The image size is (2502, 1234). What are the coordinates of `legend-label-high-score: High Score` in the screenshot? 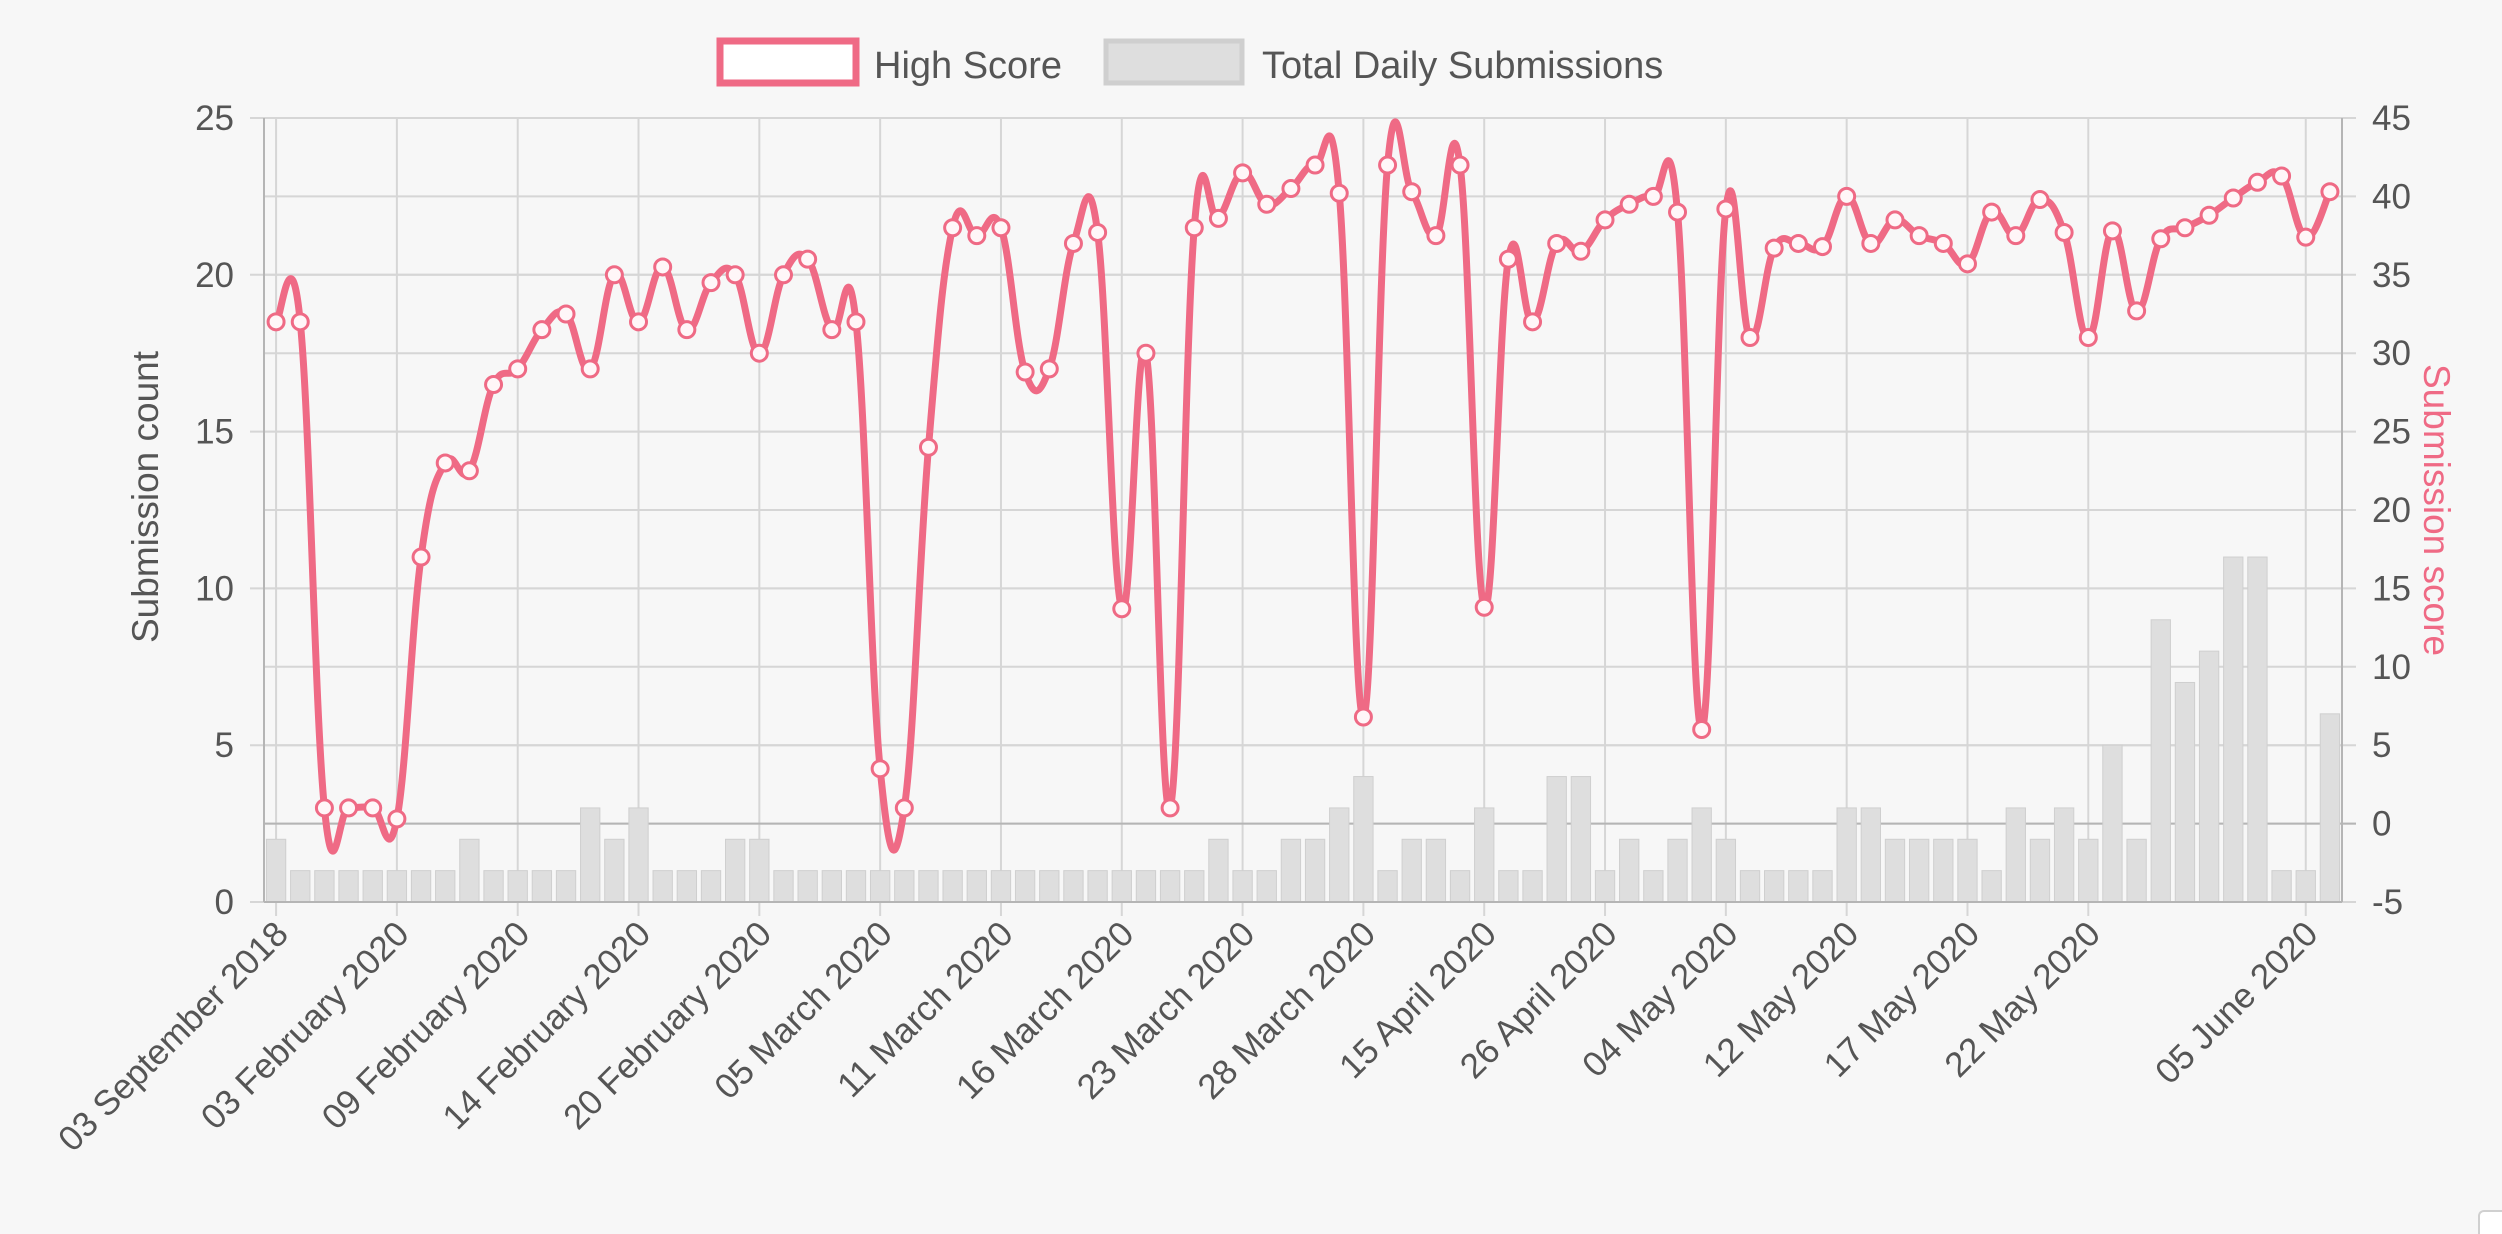 It's located at (968, 66).